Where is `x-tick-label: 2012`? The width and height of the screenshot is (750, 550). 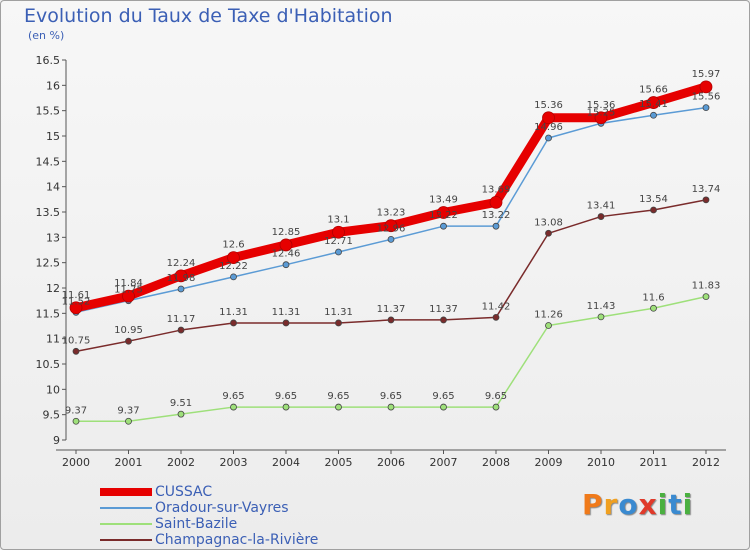
x-tick-label: 2012 is located at coordinates (706, 462).